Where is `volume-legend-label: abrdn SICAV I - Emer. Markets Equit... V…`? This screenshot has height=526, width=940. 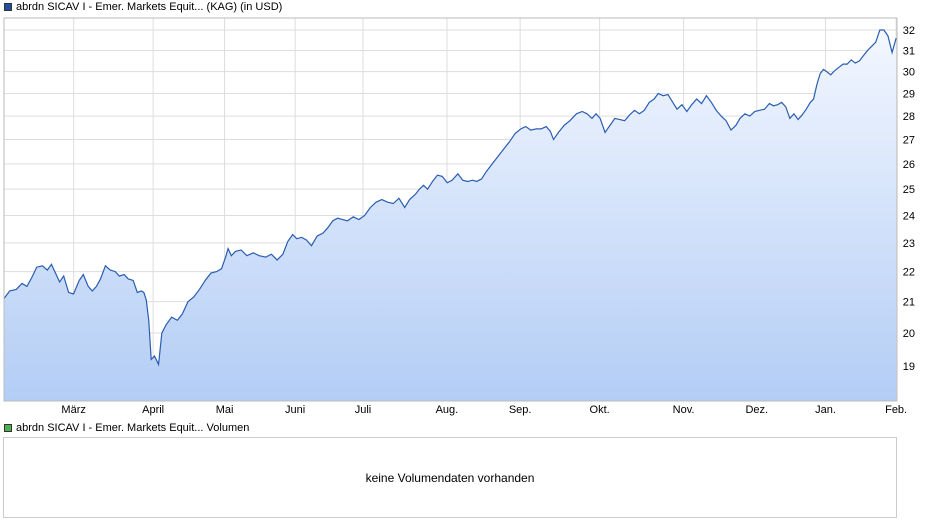
volume-legend-label: abrdn SICAV I - Emer. Markets Equit... V… is located at coordinates (133, 428).